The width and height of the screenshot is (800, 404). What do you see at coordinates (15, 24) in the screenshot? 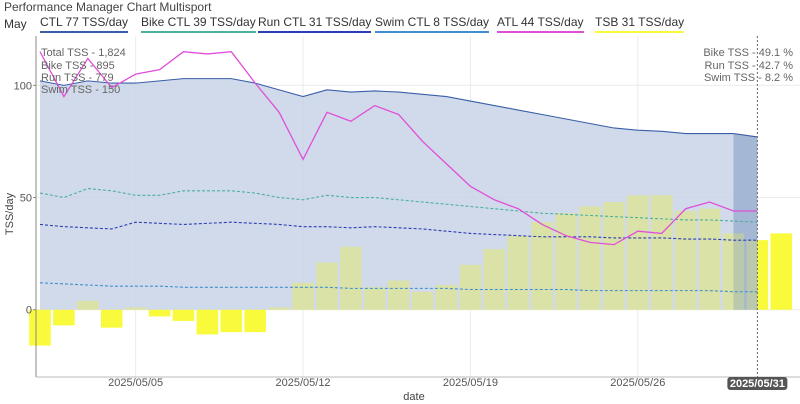
I see `month-label: May` at bounding box center [15, 24].